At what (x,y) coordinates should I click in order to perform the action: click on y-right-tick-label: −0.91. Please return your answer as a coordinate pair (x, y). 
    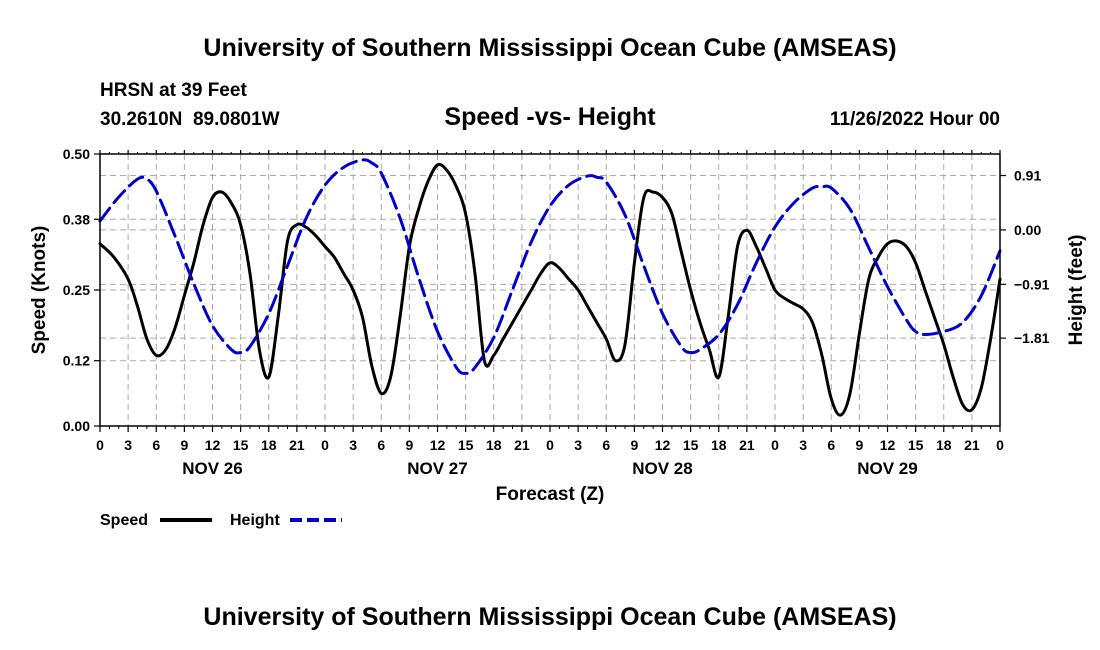
    Looking at the image, I should click on (1032, 284).